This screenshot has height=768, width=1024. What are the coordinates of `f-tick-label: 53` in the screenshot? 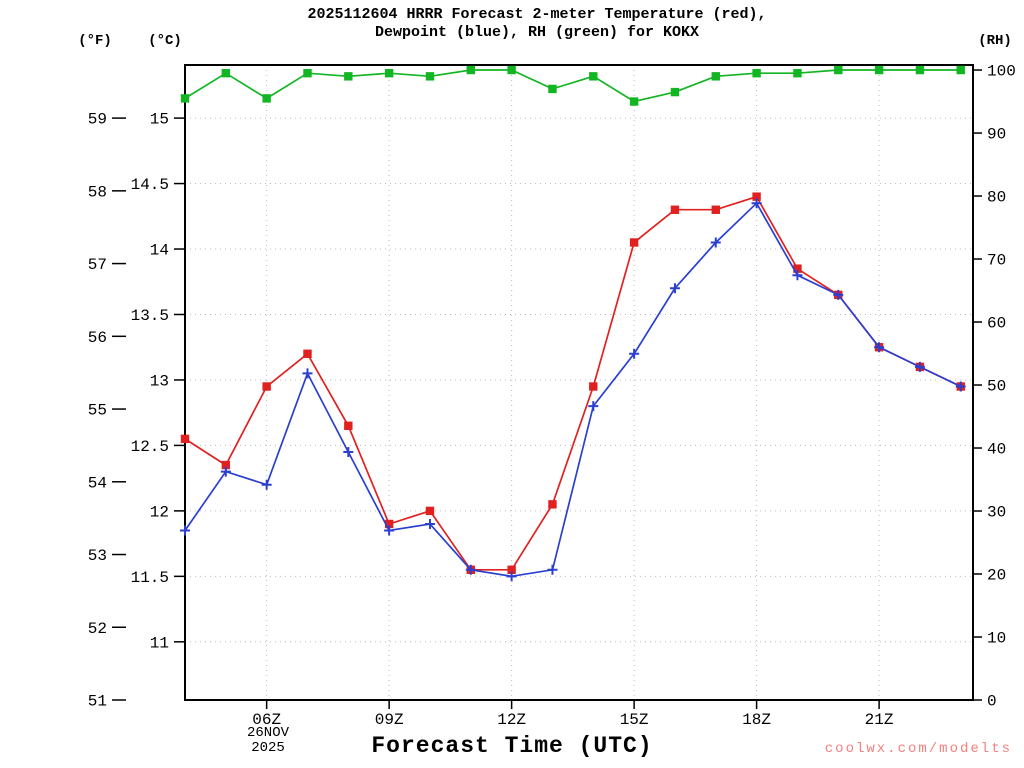 It's located at (97, 556).